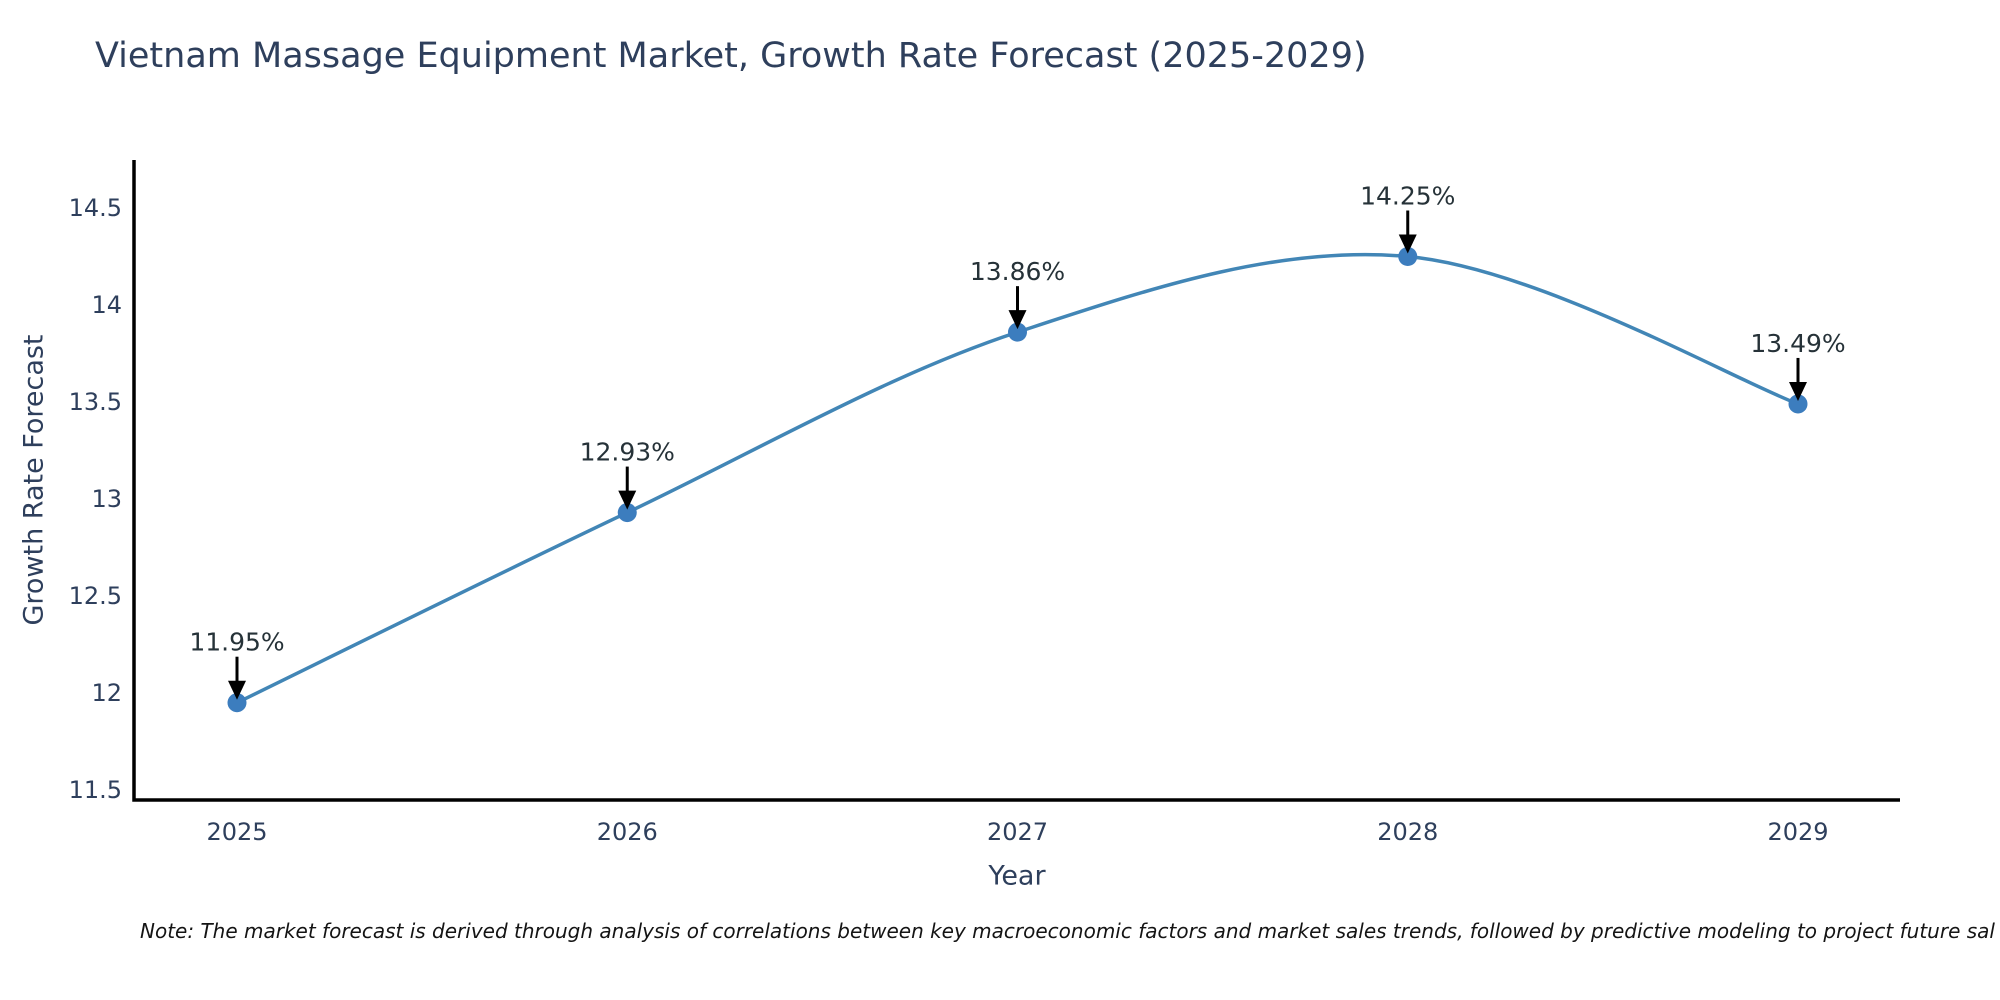 This screenshot has height=1000, width=2000. I want to click on y-tick-label: 11.5, so click(95, 790).